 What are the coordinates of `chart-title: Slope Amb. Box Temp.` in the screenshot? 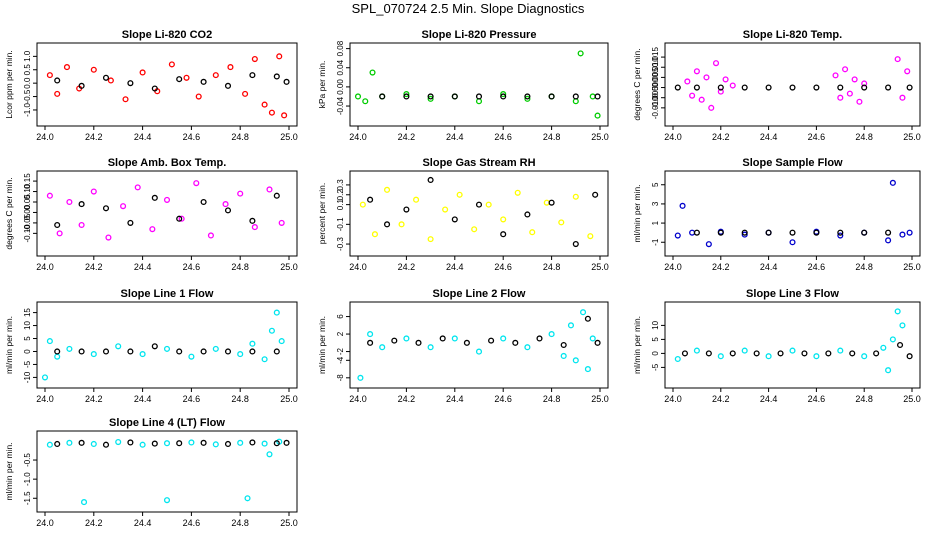 It's located at (167, 163).